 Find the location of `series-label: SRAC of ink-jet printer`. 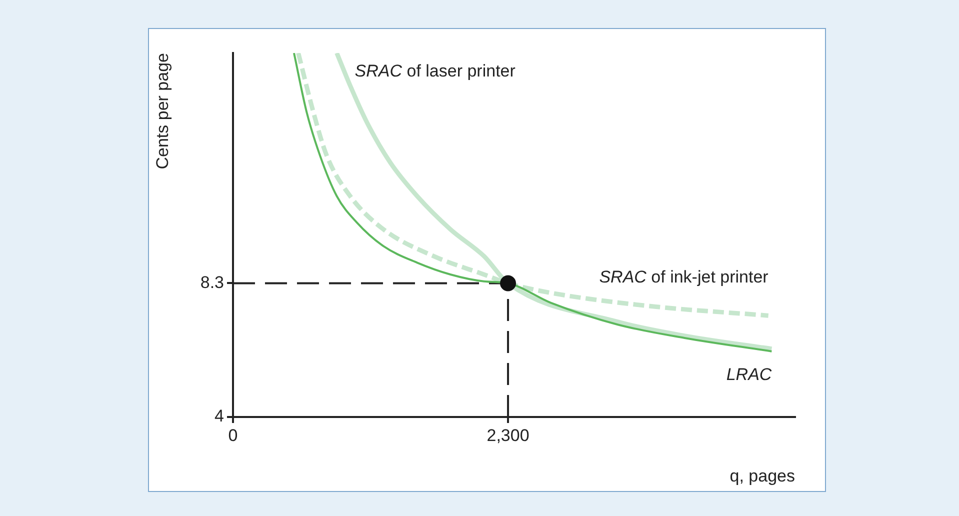

series-label: SRAC of ink-jet printer is located at coordinates (684, 276).